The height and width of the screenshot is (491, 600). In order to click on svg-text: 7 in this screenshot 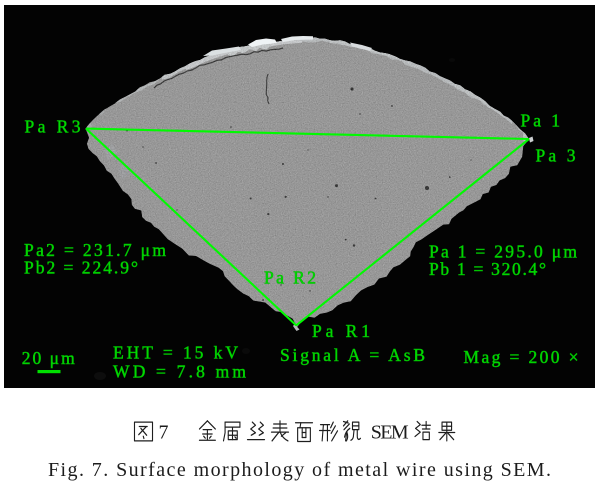, I will do `click(164, 433)`.